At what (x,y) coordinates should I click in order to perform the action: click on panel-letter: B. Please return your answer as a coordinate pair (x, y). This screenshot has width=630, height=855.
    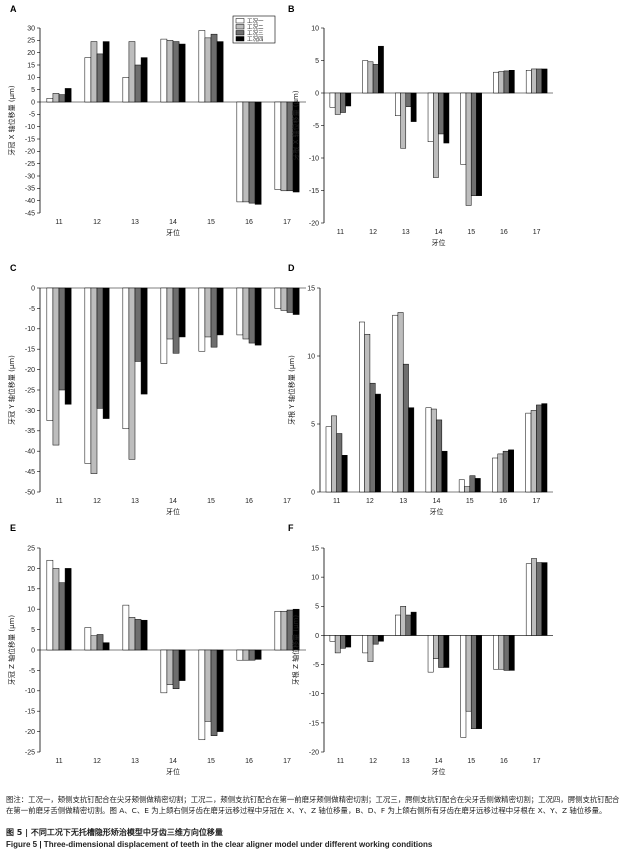
    Looking at the image, I should click on (291, 9).